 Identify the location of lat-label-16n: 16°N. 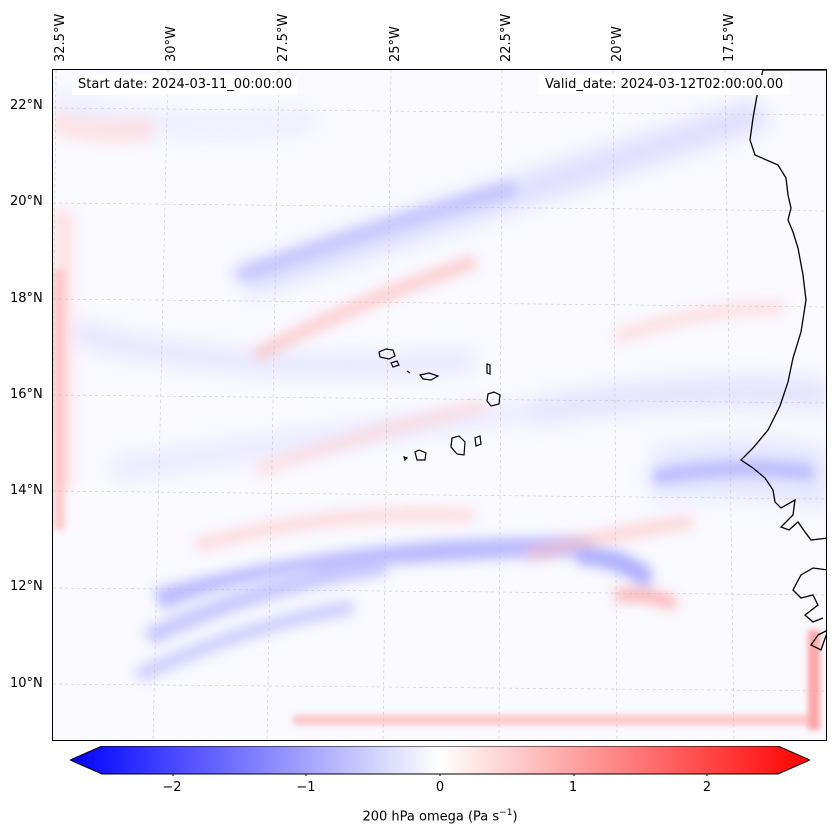
(26, 394).